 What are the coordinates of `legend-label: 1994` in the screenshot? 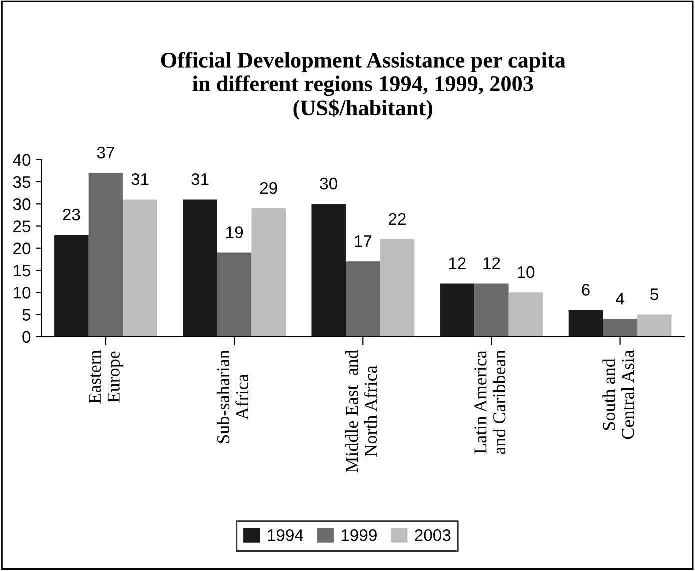 It's located at (286, 535).